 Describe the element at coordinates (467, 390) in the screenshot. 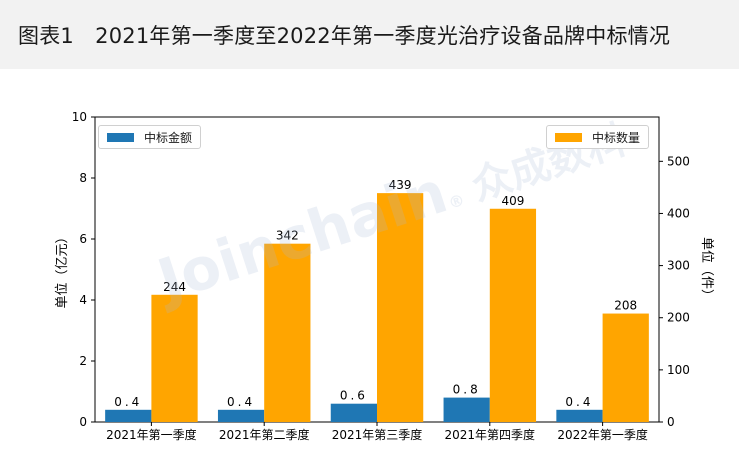

I see `bar-amount-label: 0.8` at that location.